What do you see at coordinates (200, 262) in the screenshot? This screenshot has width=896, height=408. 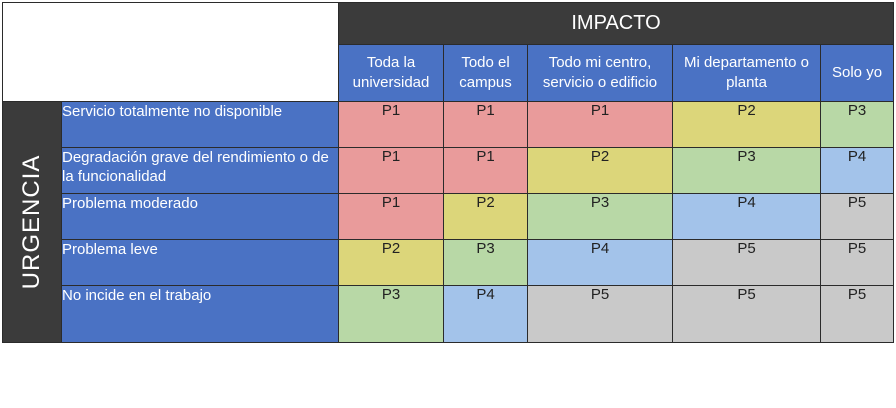 I see `urgency-row-label: Problema leve` at bounding box center [200, 262].